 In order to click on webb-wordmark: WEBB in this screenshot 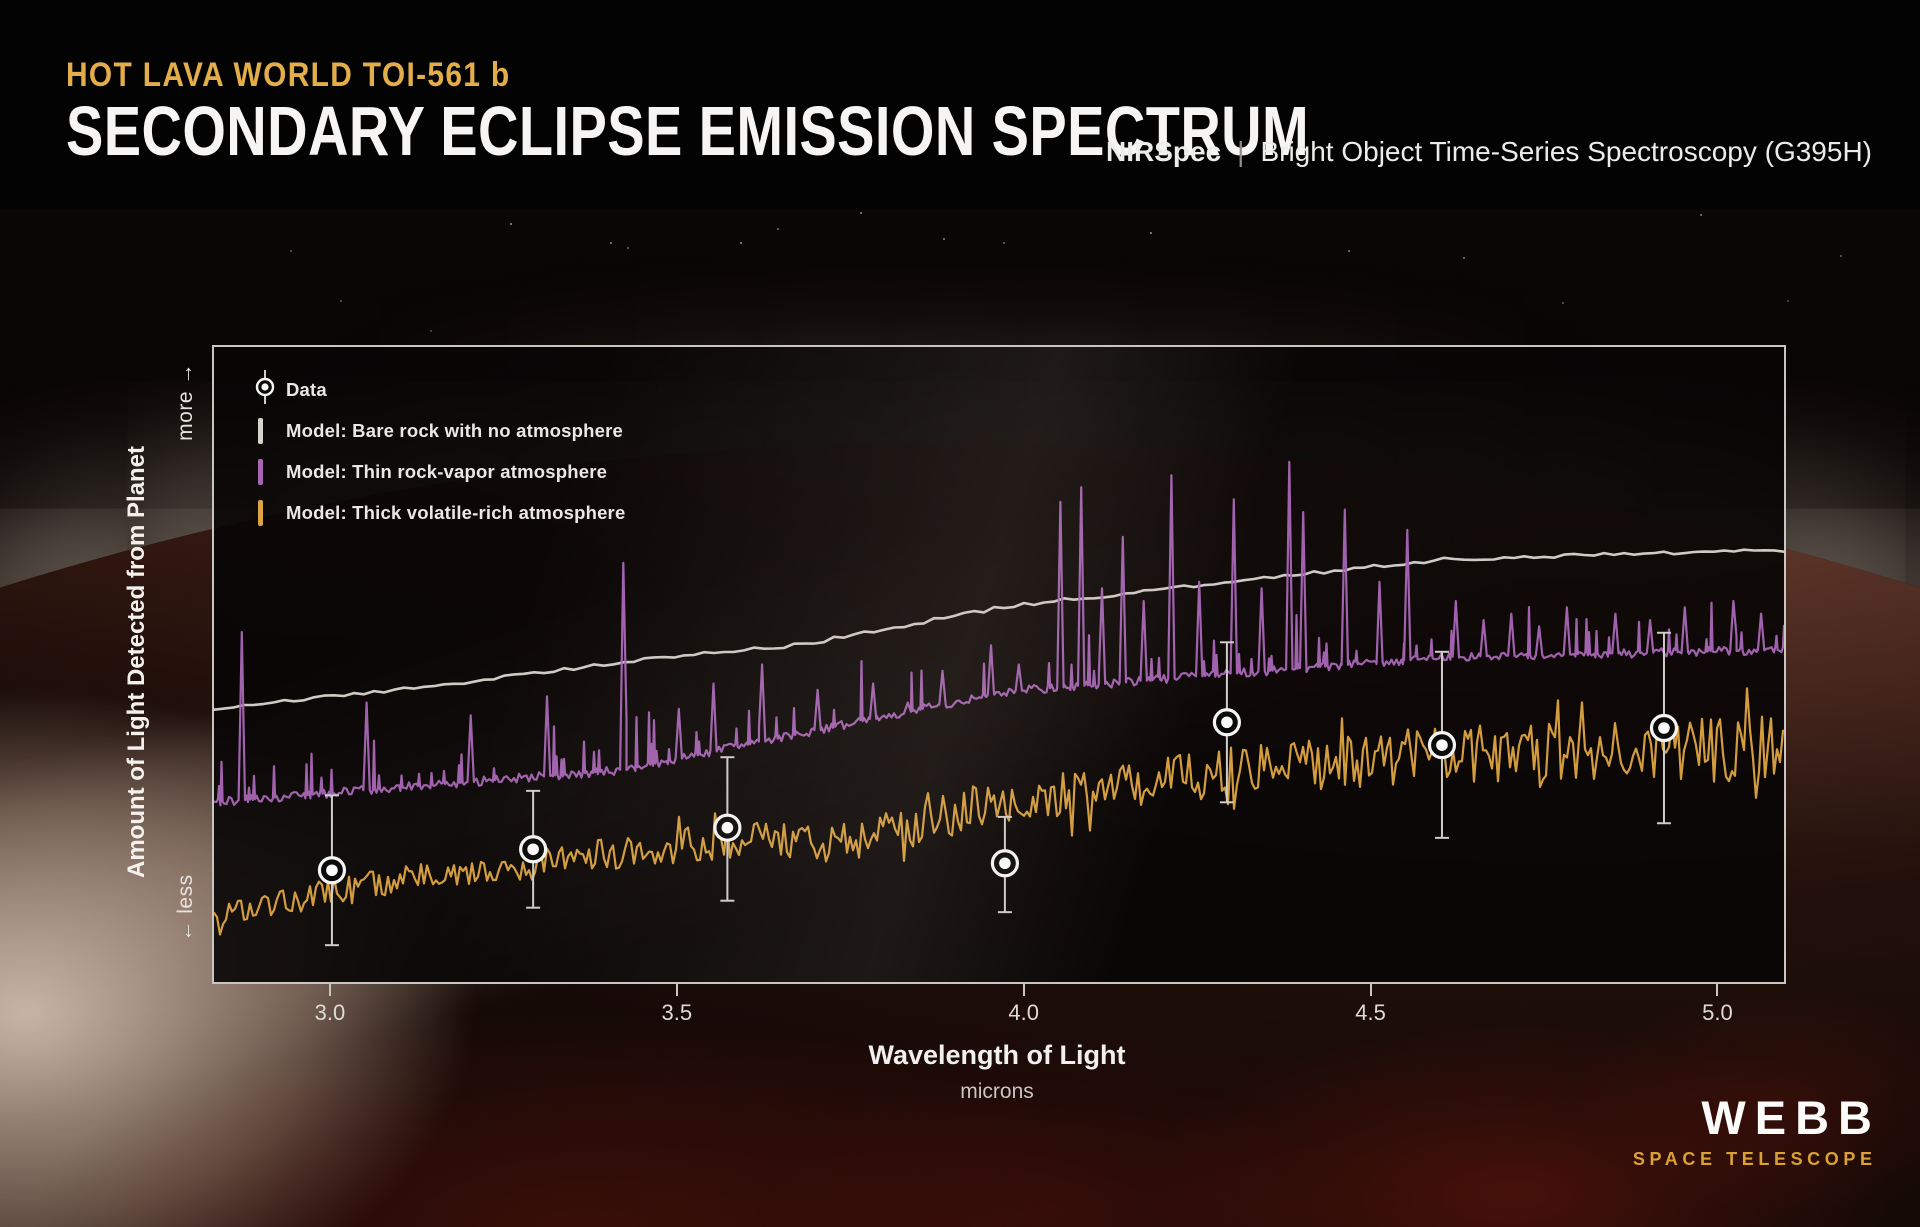, I will do `click(1791, 1117)`.